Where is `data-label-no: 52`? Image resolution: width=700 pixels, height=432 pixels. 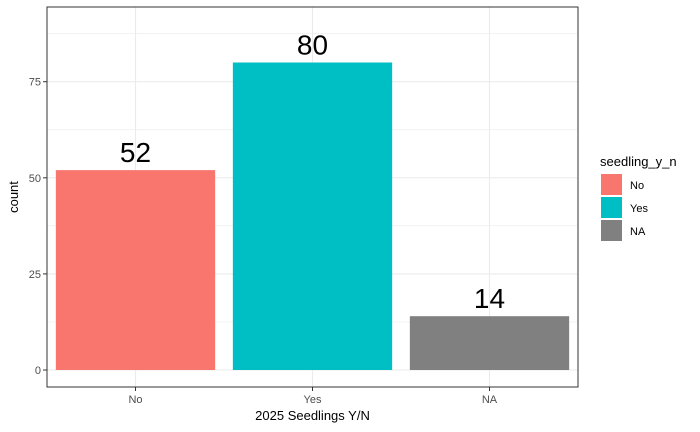 data-label-no: 52 is located at coordinates (135, 152).